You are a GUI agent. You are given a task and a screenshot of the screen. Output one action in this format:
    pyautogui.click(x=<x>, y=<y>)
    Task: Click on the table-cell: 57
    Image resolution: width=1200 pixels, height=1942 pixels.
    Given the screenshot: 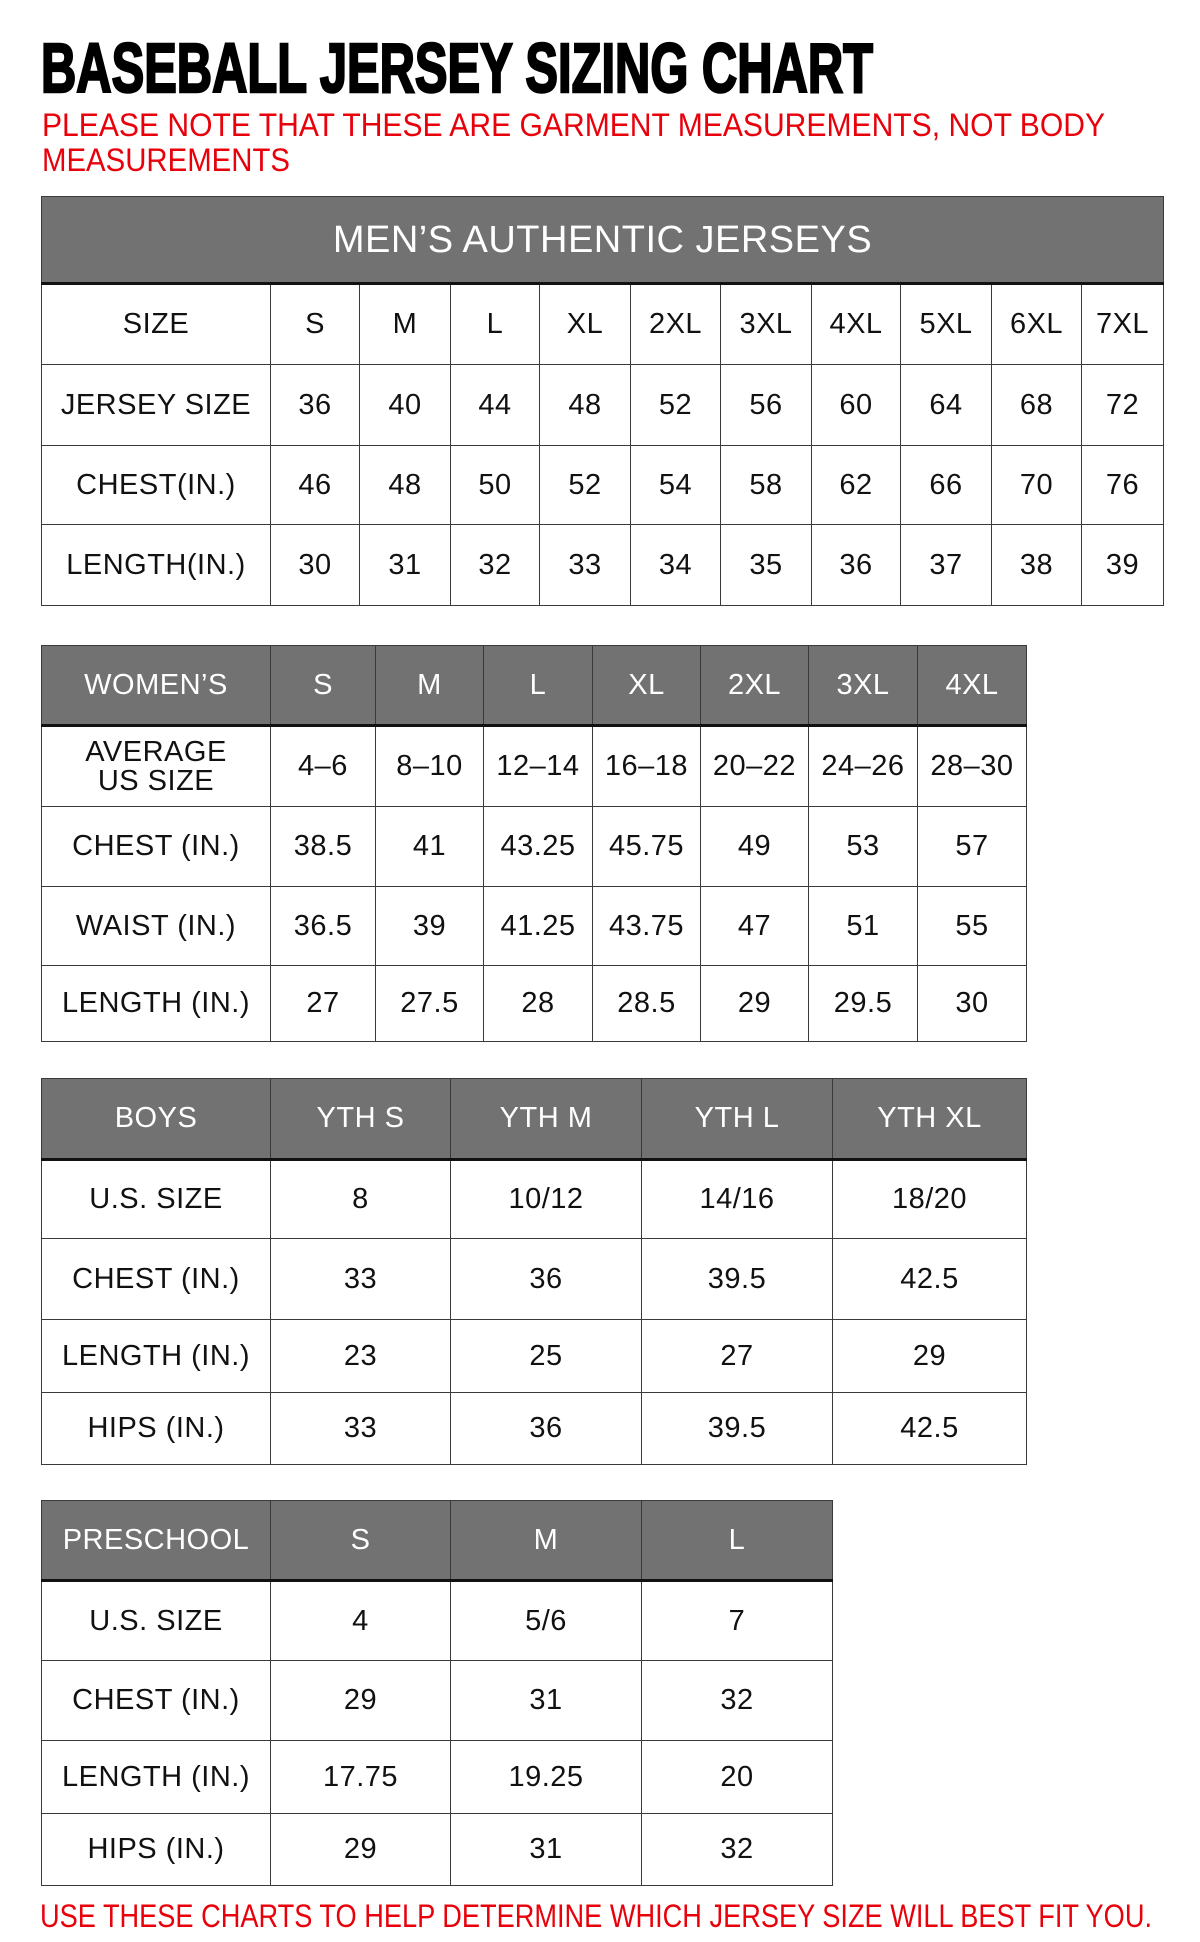 What is the action you would take?
    pyautogui.click(x=972, y=846)
    